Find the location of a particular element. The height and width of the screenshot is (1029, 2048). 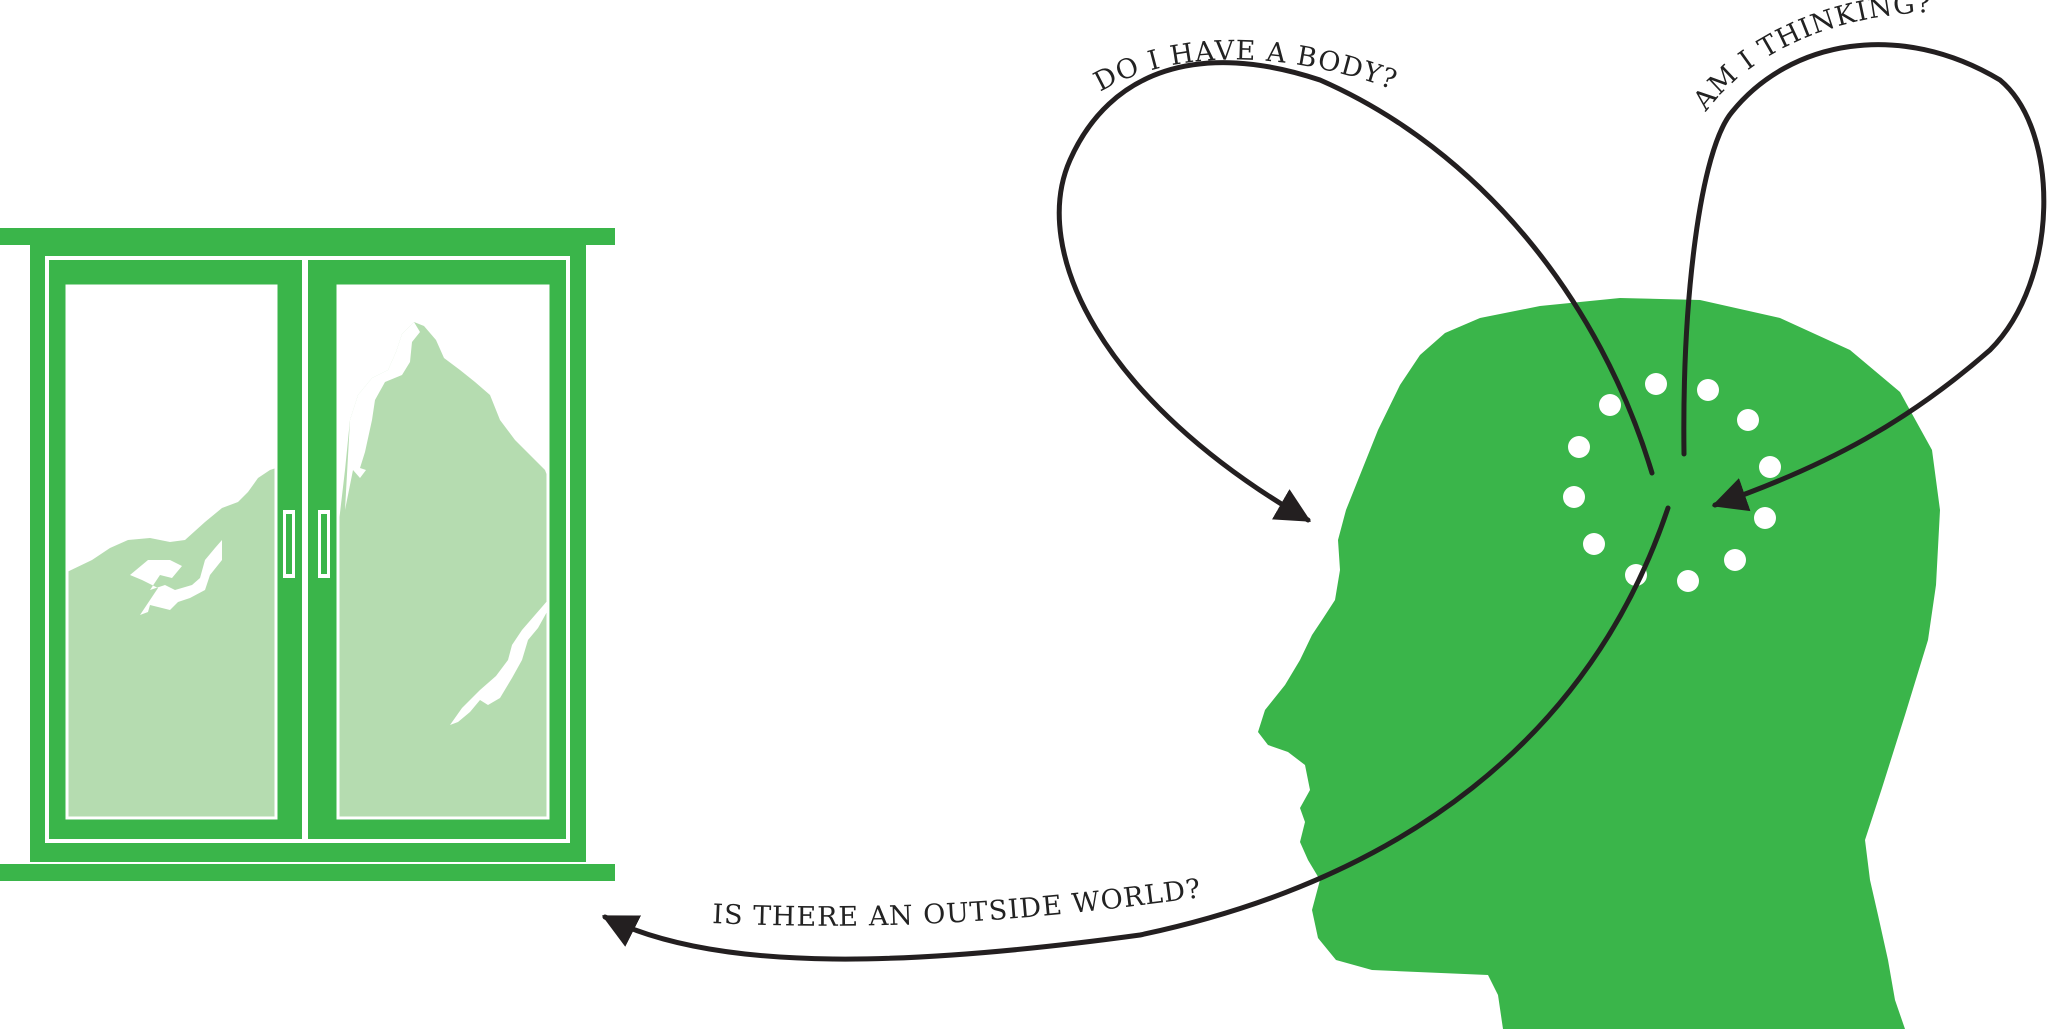

body-question-arrow is located at coordinates (1355, 291).